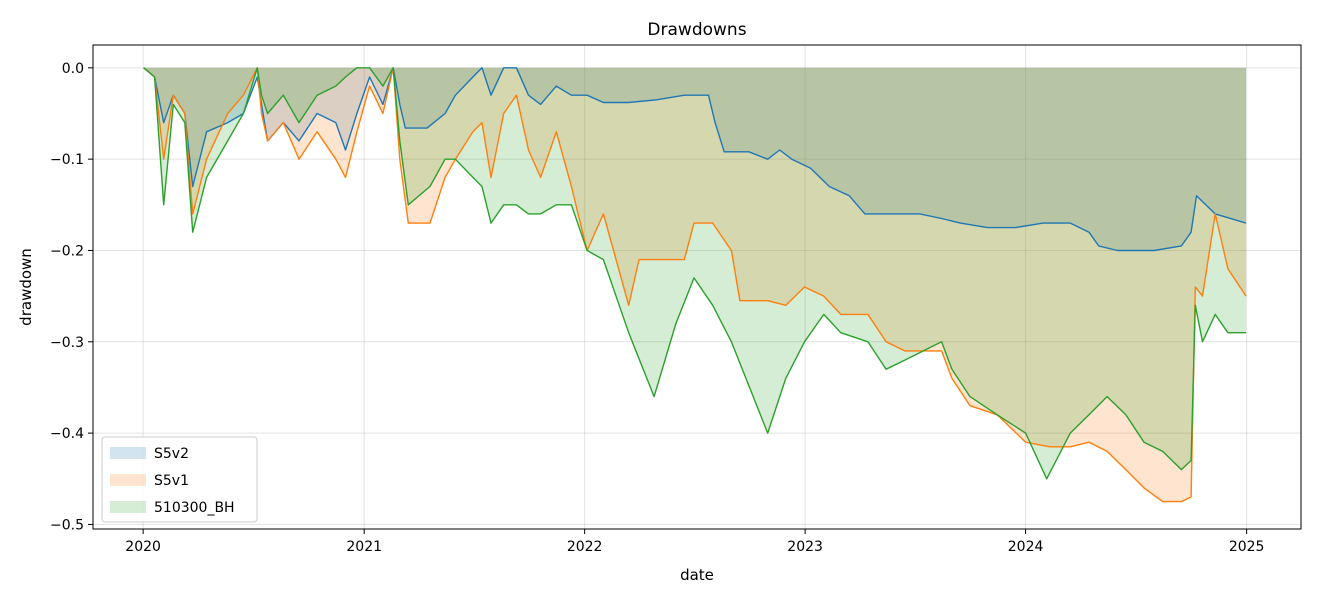 The width and height of the screenshot is (1320, 600). I want to click on x-tick-label: 2023, so click(805, 547).